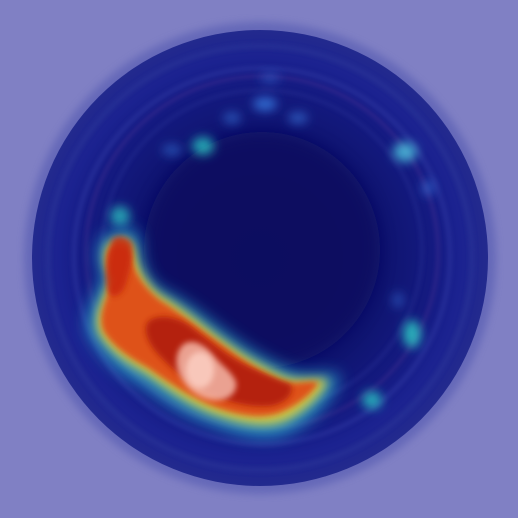 The height and width of the screenshot is (518, 518). What do you see at coordinates (119, 266) in the screenshot?
I see `heat-stalk` at bounding box center [119, 266].